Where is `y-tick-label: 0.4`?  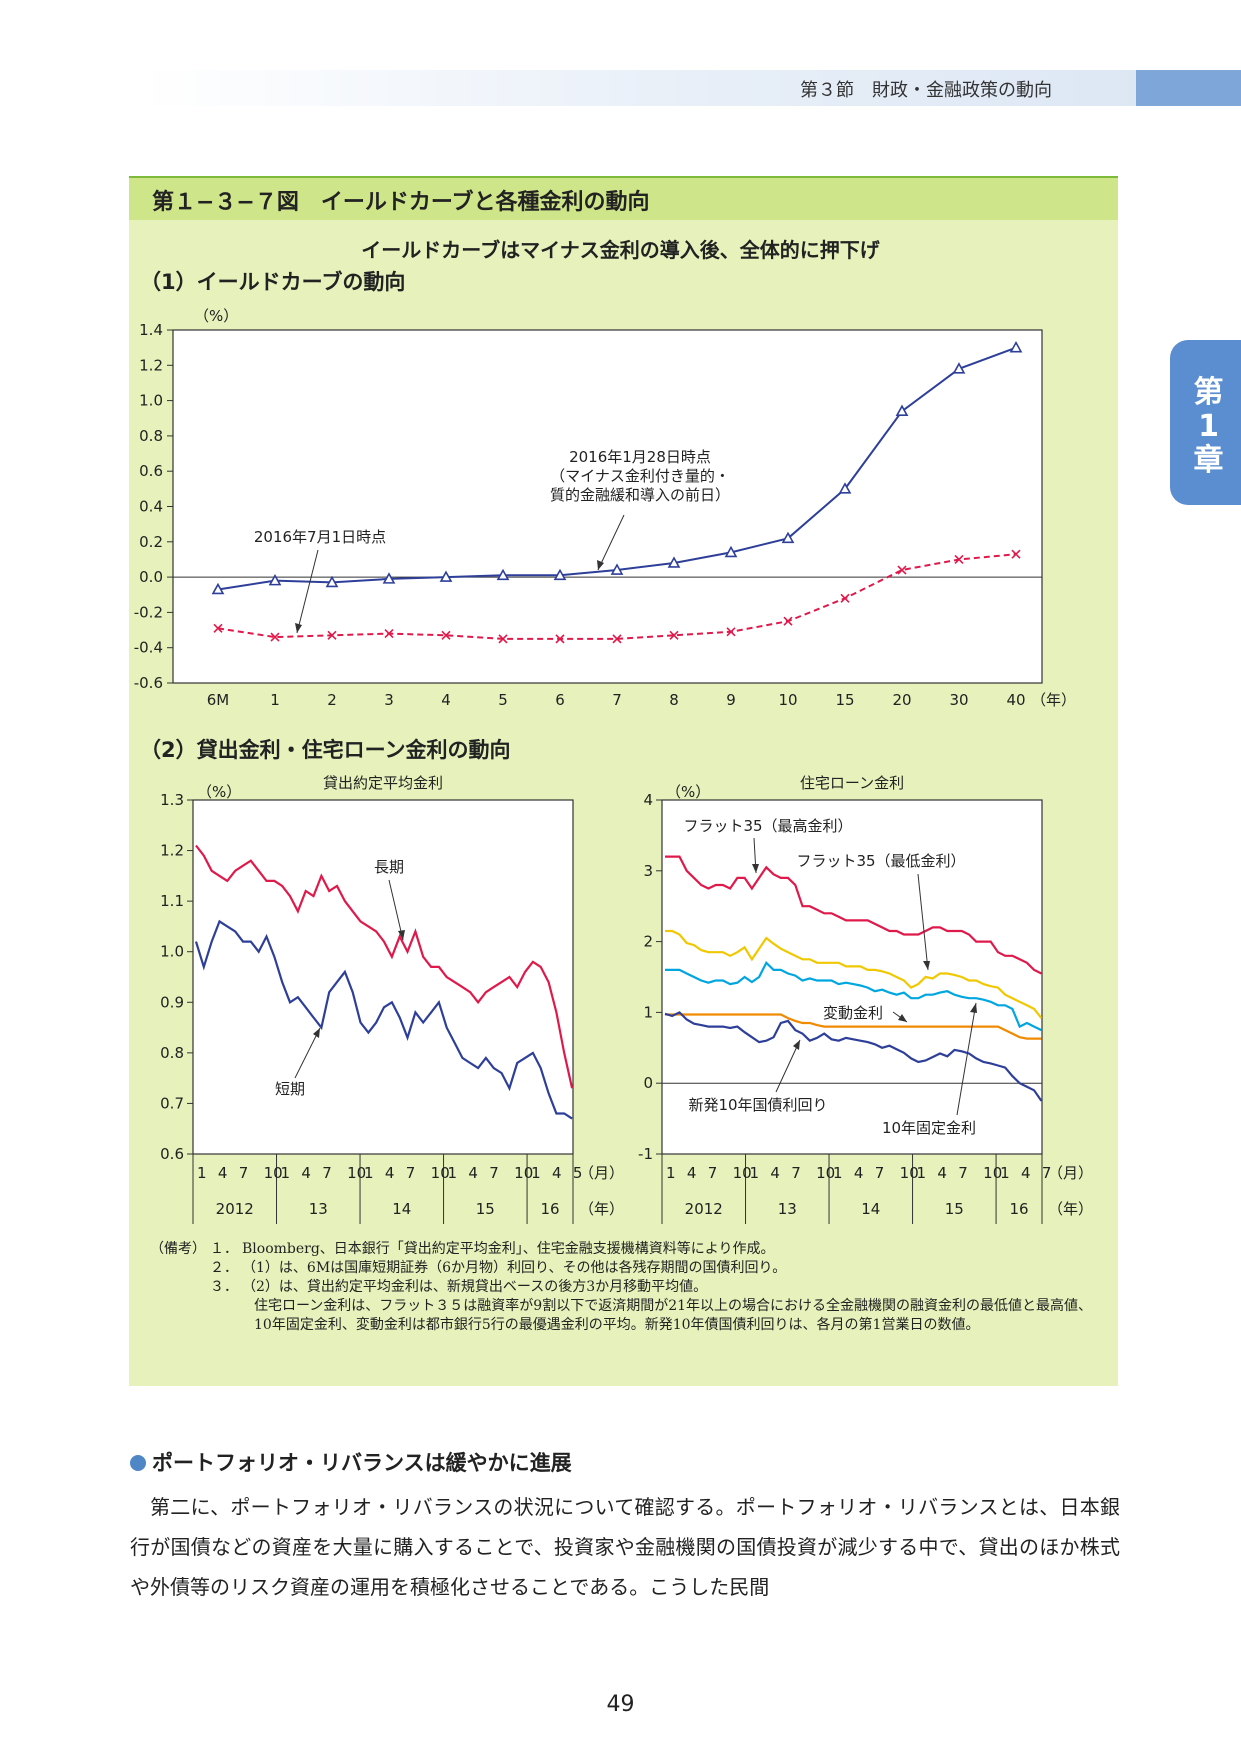
y-tick-label: 0.4 is located at coordinates (151, 507).